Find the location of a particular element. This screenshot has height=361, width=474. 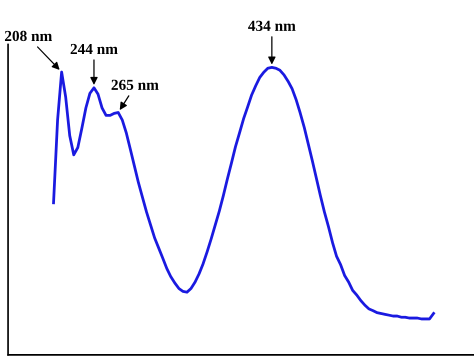

text: 244 nm is located at coordinates (94, 49).